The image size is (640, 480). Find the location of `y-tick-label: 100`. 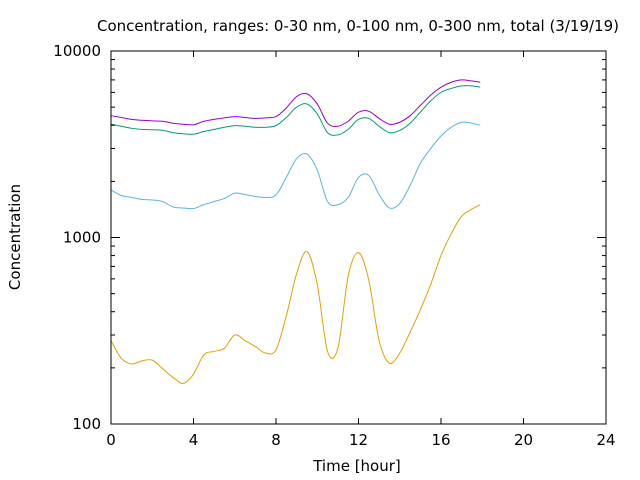

y-tick-label: 100 is located at coordinates (86, 424).